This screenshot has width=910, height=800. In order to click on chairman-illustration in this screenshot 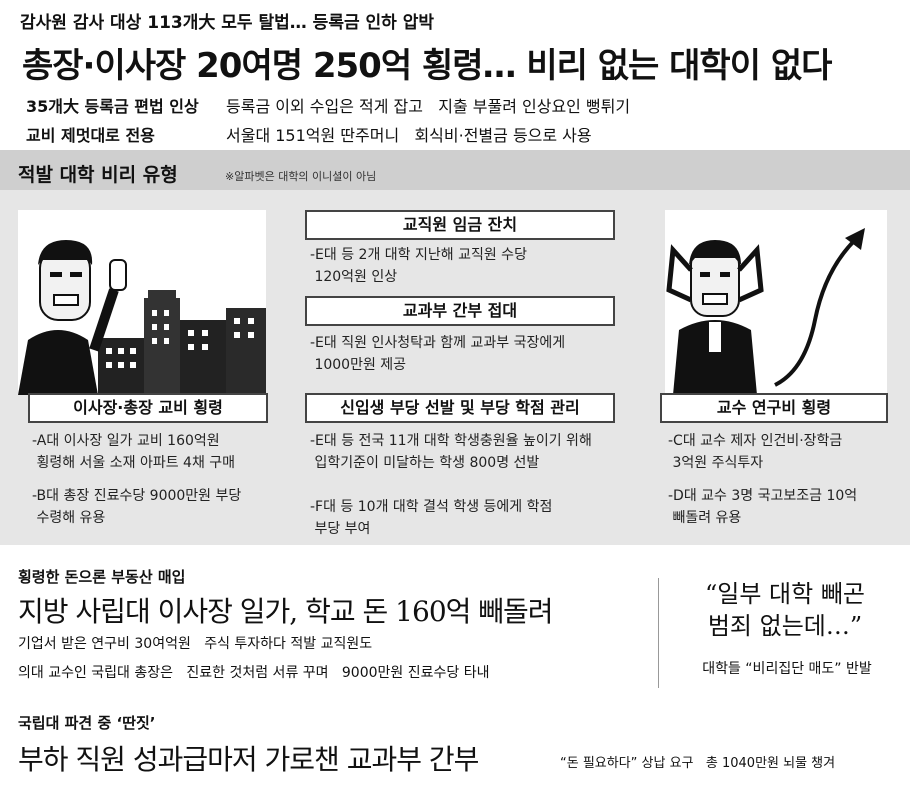, I will do `click(142, 302)`.